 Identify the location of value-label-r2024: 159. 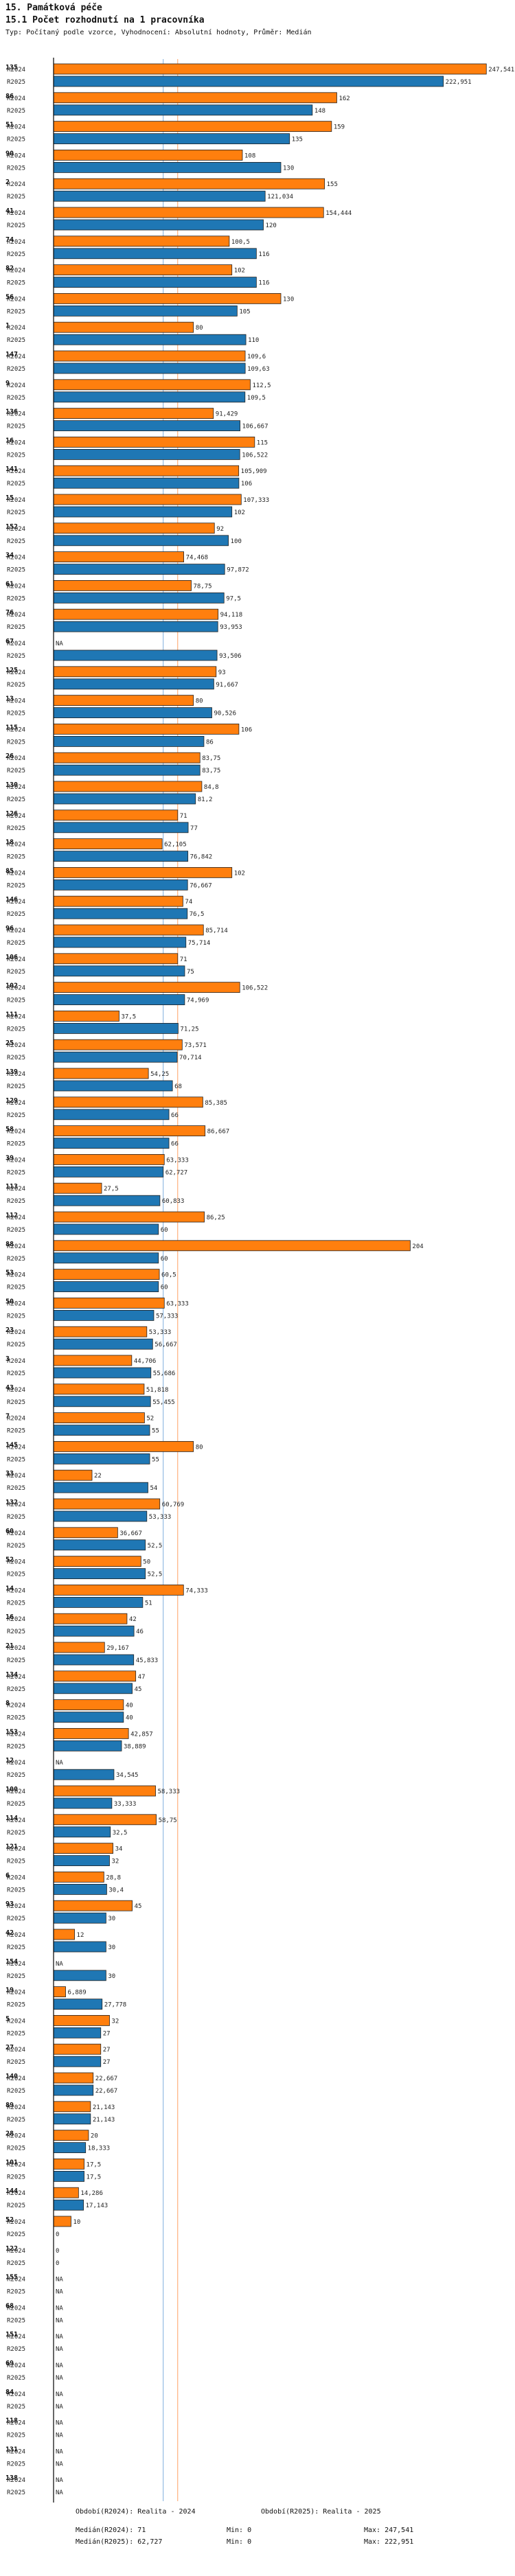
(339, 127).